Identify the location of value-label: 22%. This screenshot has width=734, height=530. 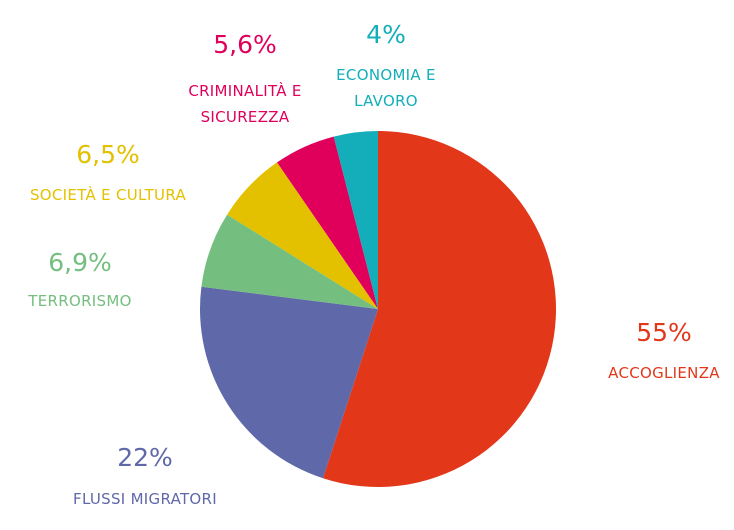
(145, 457).